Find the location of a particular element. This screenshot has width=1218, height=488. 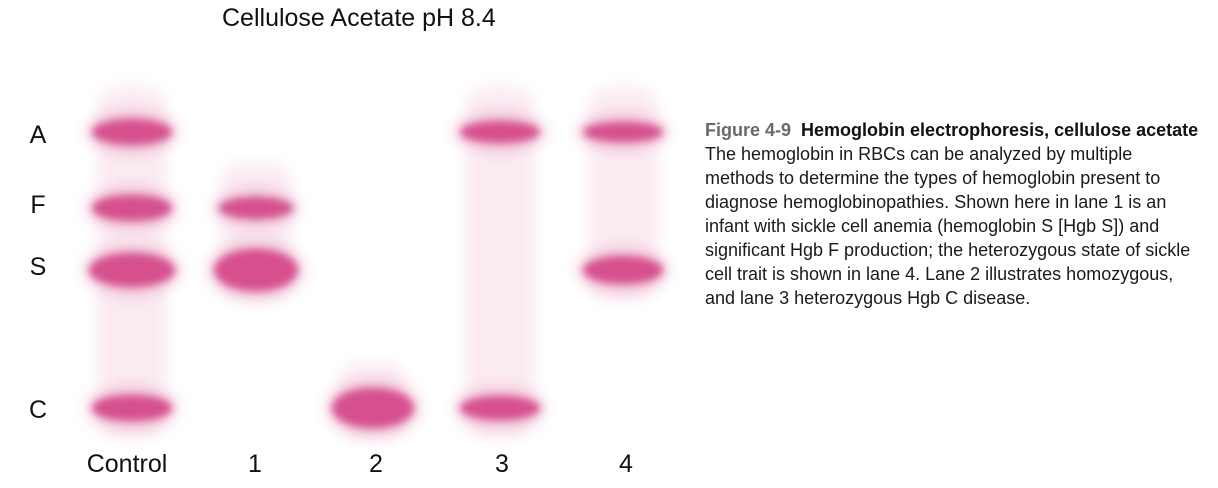

row-label-c: C is located at coordinates (38, 410).